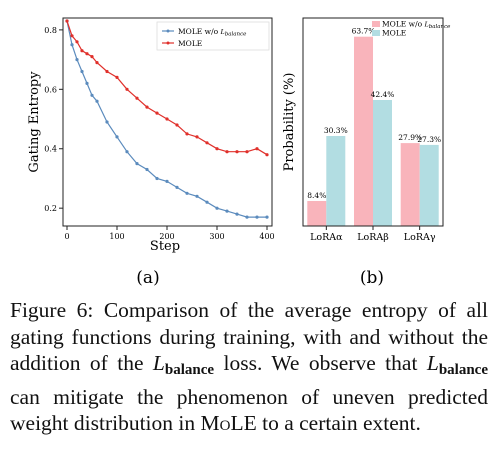 This screenshot has height=472, width=496. I want to click on legend-a: MOLE w/o Lbalance MOLE, so click(213, 36).